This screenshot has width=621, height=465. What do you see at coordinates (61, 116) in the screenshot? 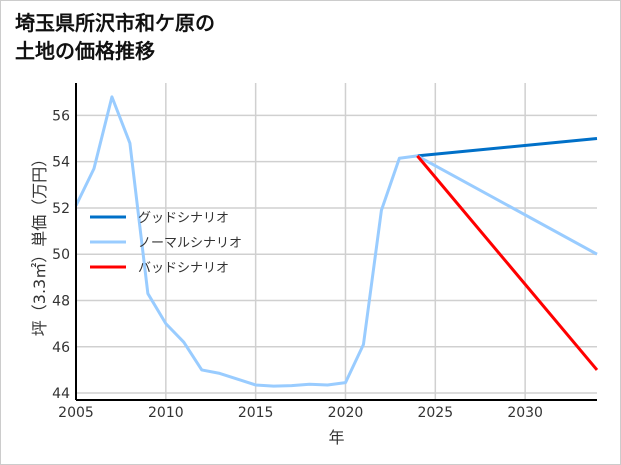
I see `y-tick-label: 56` at bounding box center [61, 116].